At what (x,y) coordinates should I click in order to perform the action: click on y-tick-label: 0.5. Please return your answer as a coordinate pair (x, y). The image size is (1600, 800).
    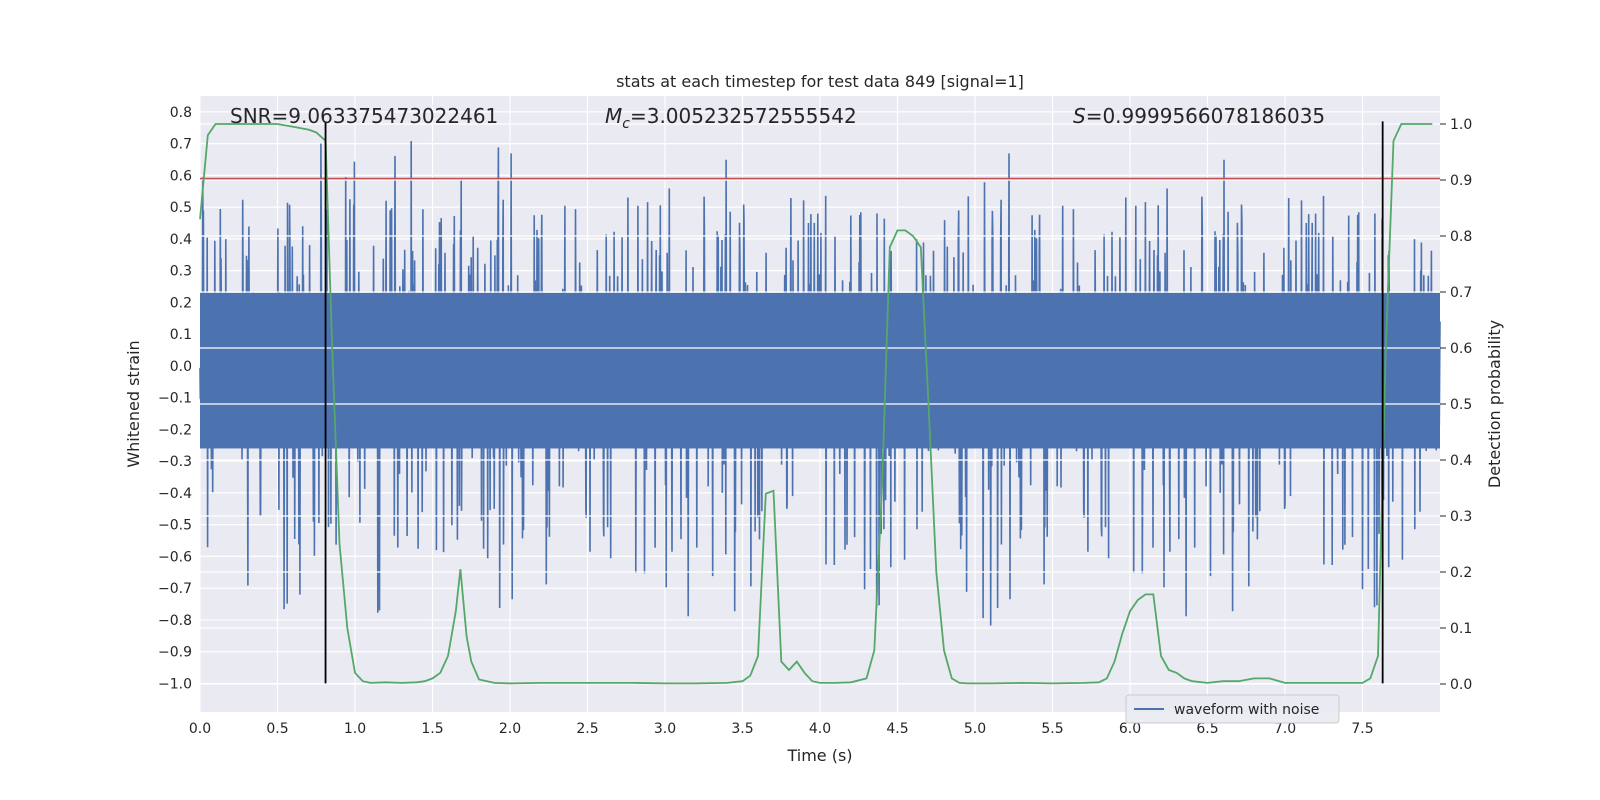
    Looking at the image, I should click on (181, 208).